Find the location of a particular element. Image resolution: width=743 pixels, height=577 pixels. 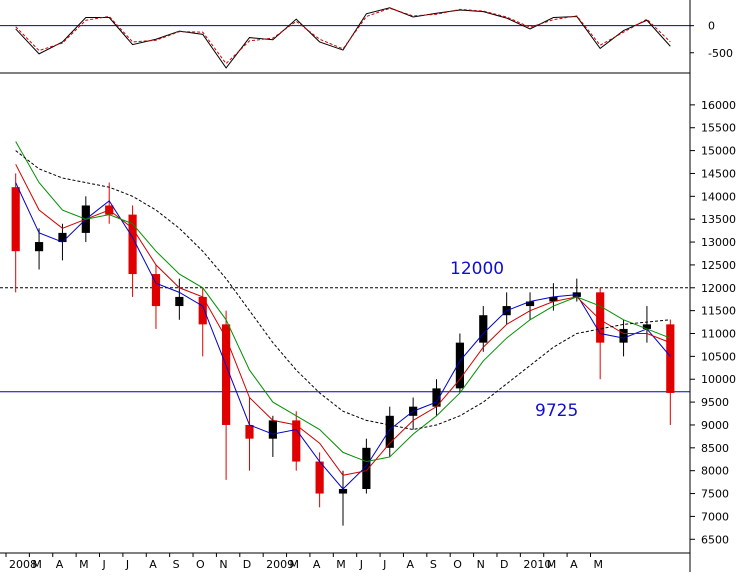

x-tick-label: 2010 is located at coordinates (537, 564).